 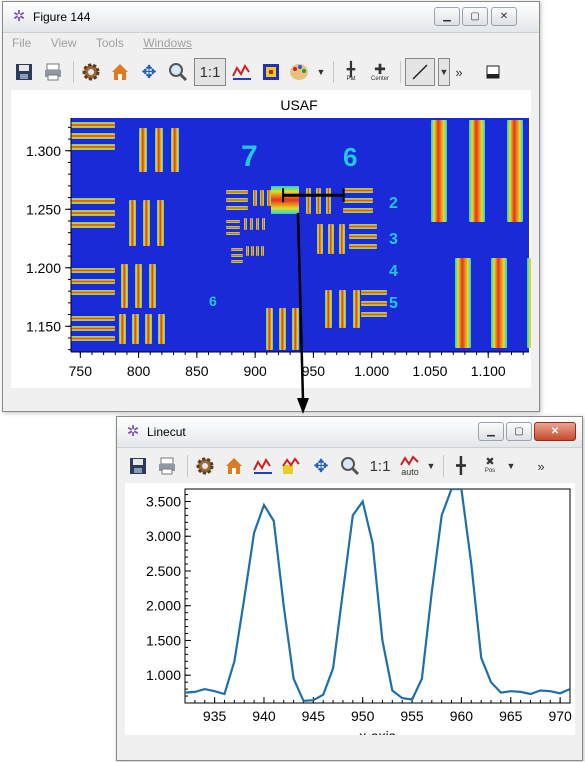 I want to click on app-logo-icon: ✲, so click(x=133, y=431).